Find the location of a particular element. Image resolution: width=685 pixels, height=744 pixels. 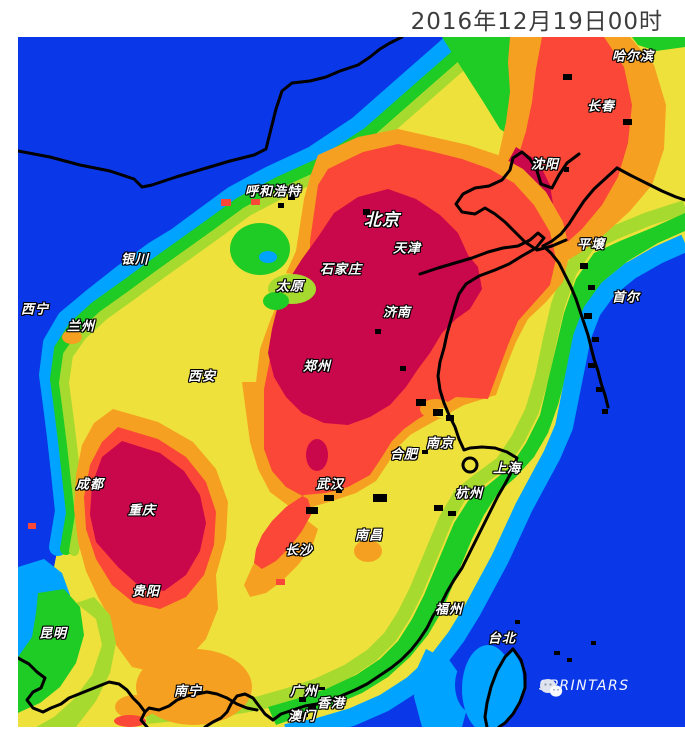

city-label: 西宁 is located at coordinates (35, 310).